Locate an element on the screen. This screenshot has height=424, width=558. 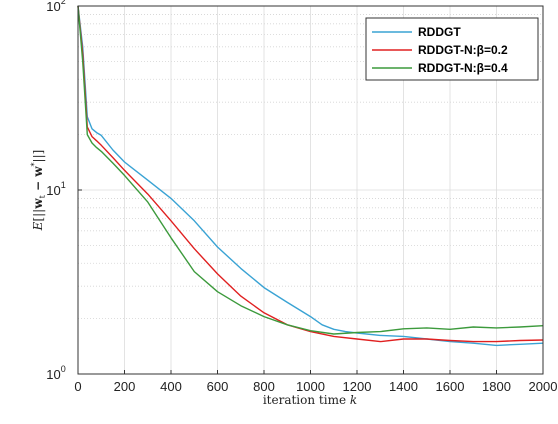
y-axis-title-sub: t is located at coordinates (42, 196).